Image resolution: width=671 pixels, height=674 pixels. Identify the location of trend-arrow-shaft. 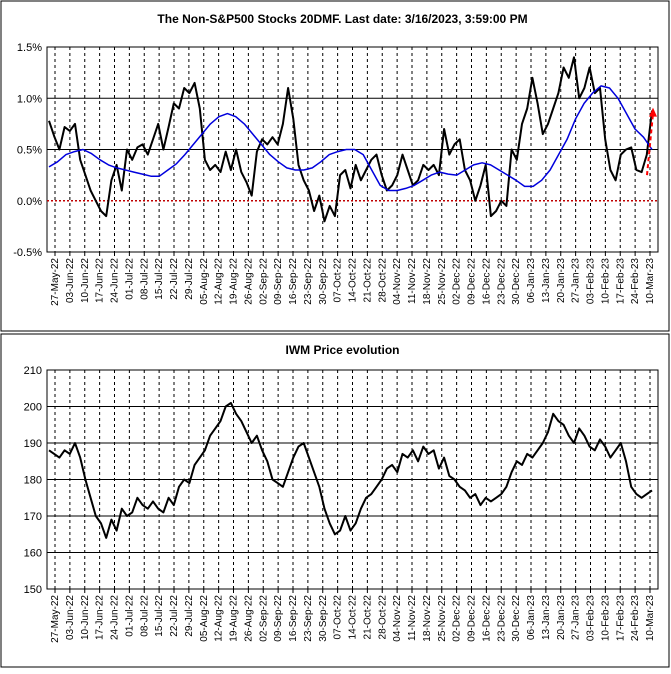
(650, 144).